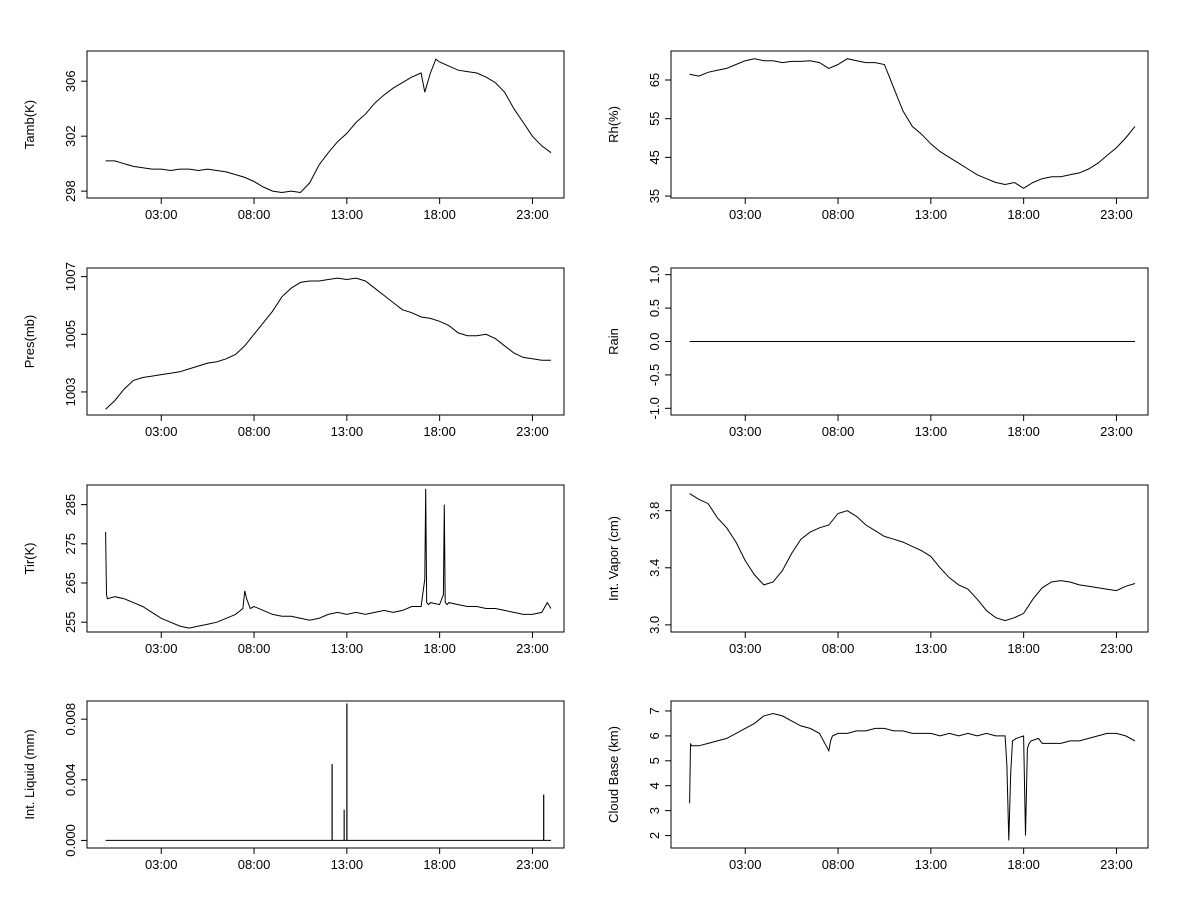 This screenshot has height=900, width=1200. I want to click on y-tick-label: 3.0, so click(654, 625).